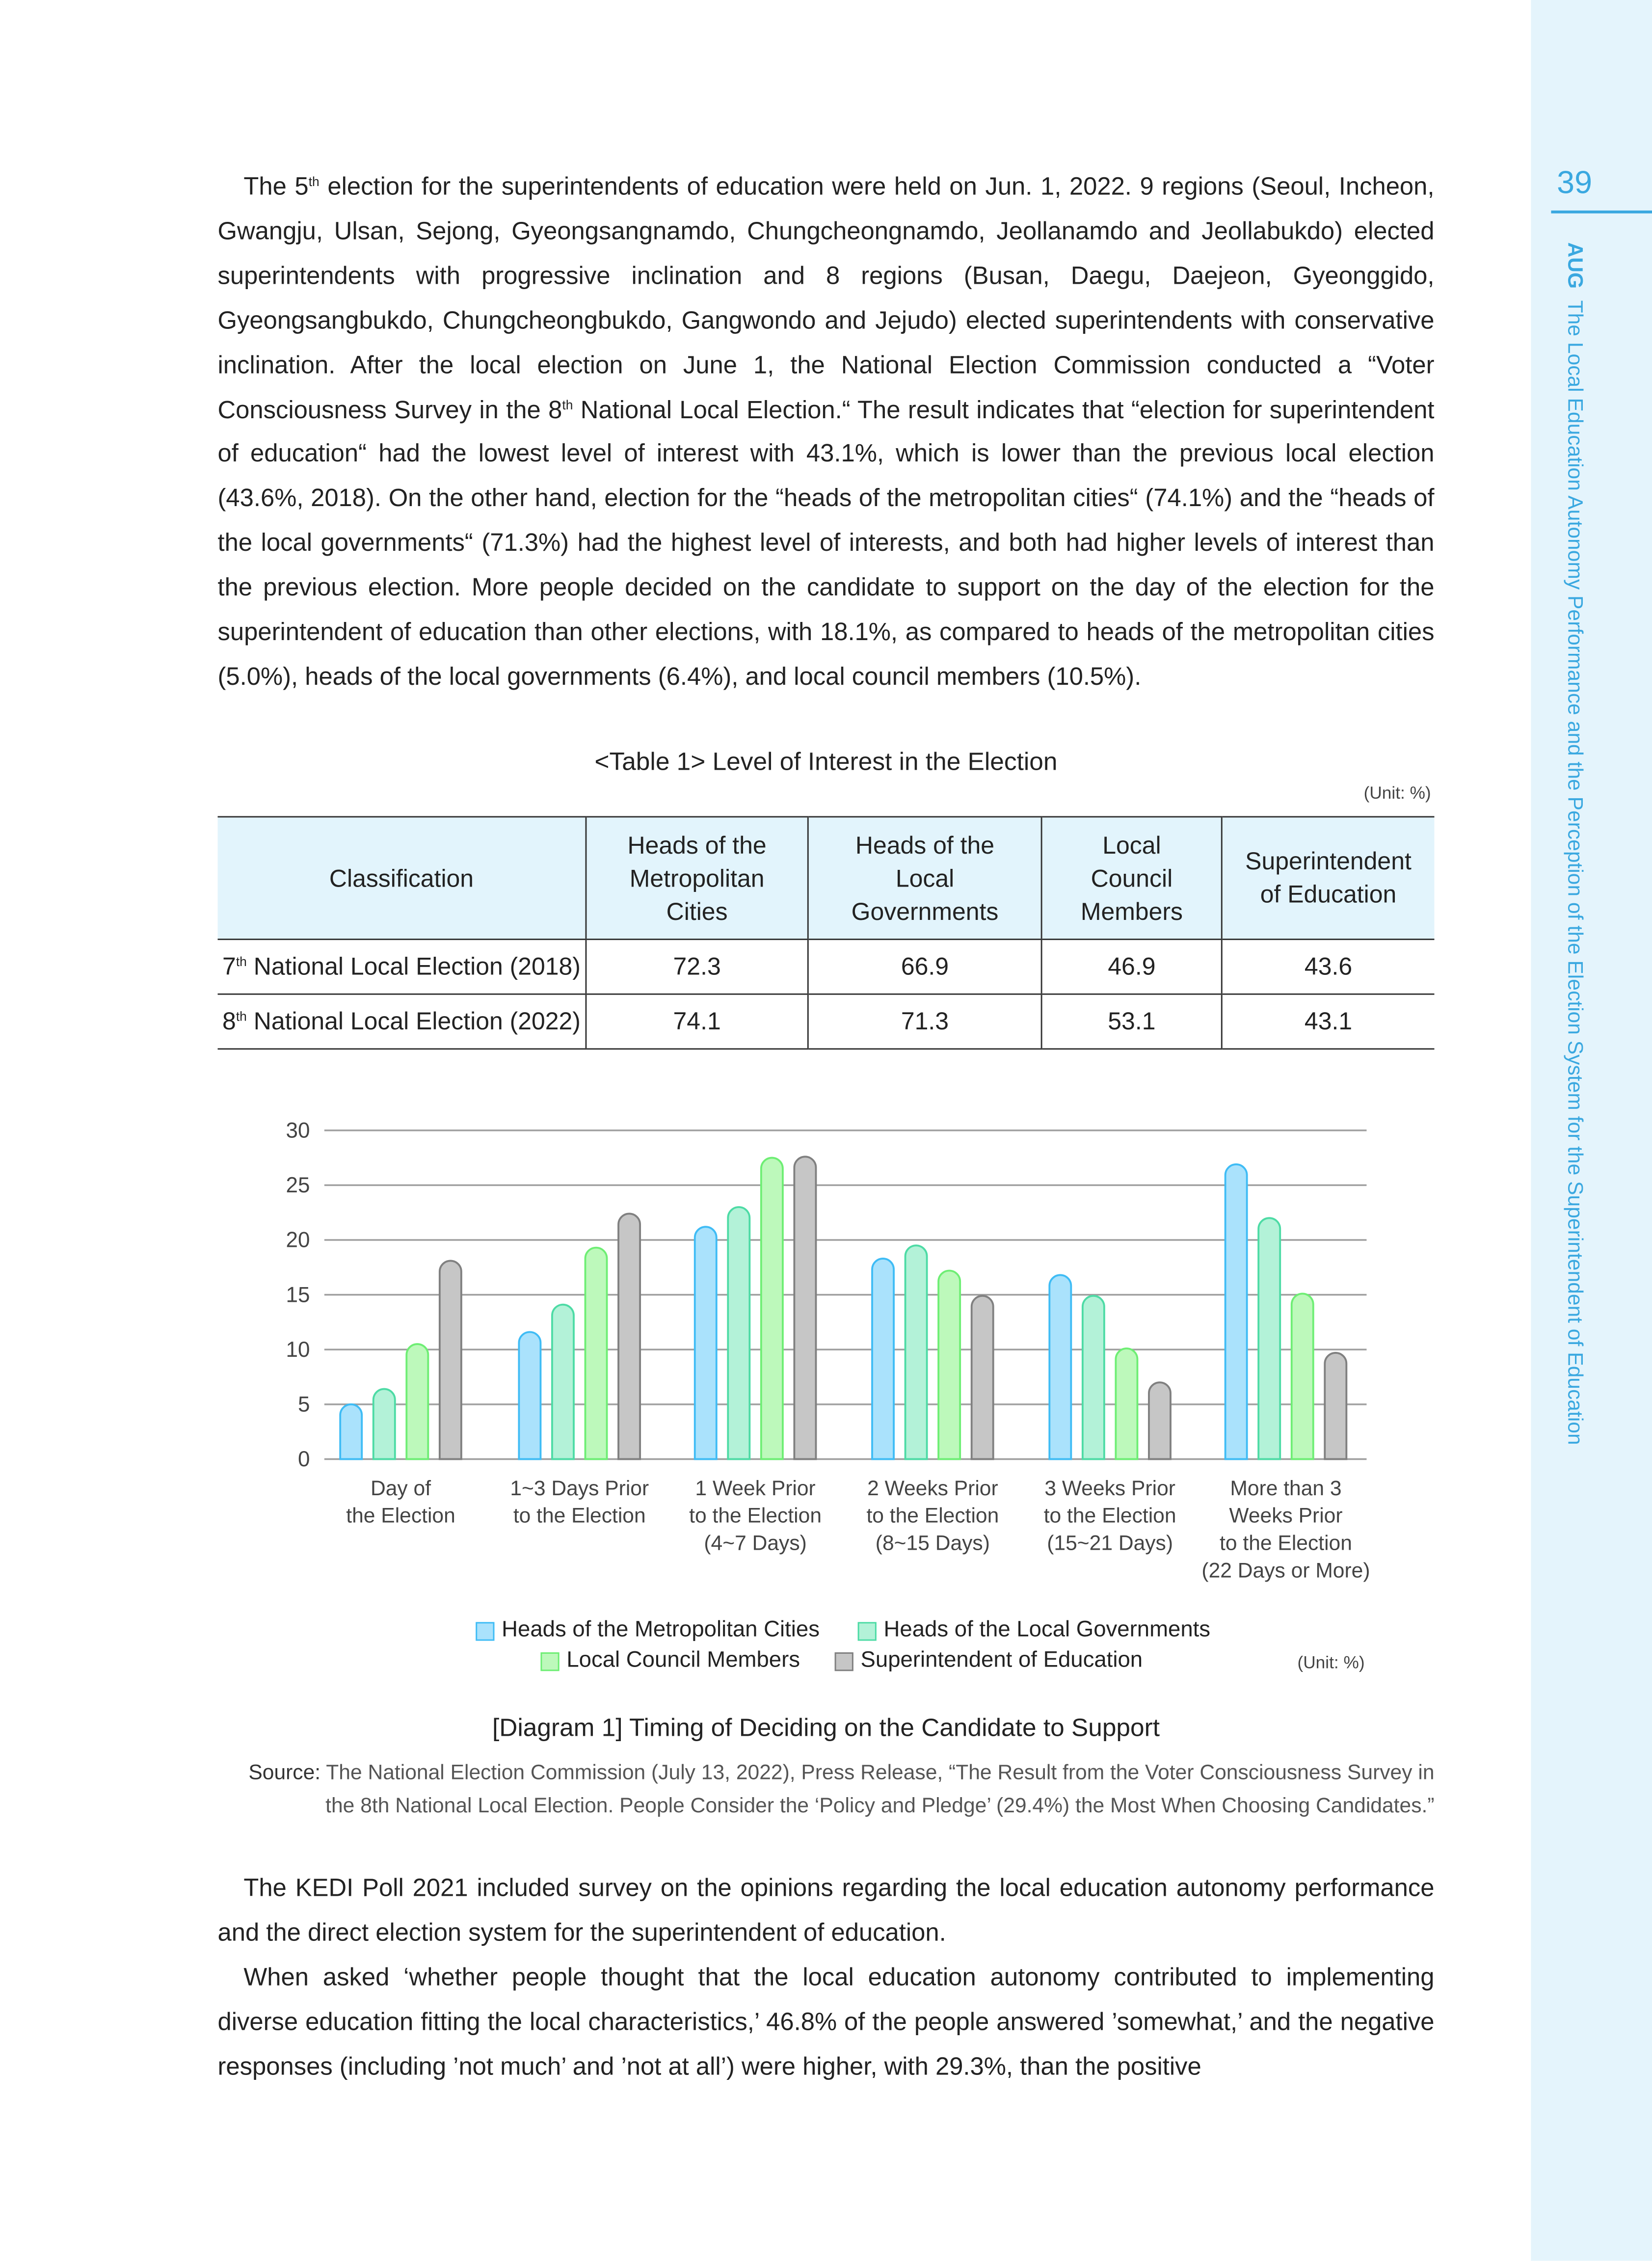 The image size is (1652, 2261). What do you see at coordinates (1285, 1488) in the screenshot?
I see `x-tick-label: More than 3` at bounding box center [1285, 1488].